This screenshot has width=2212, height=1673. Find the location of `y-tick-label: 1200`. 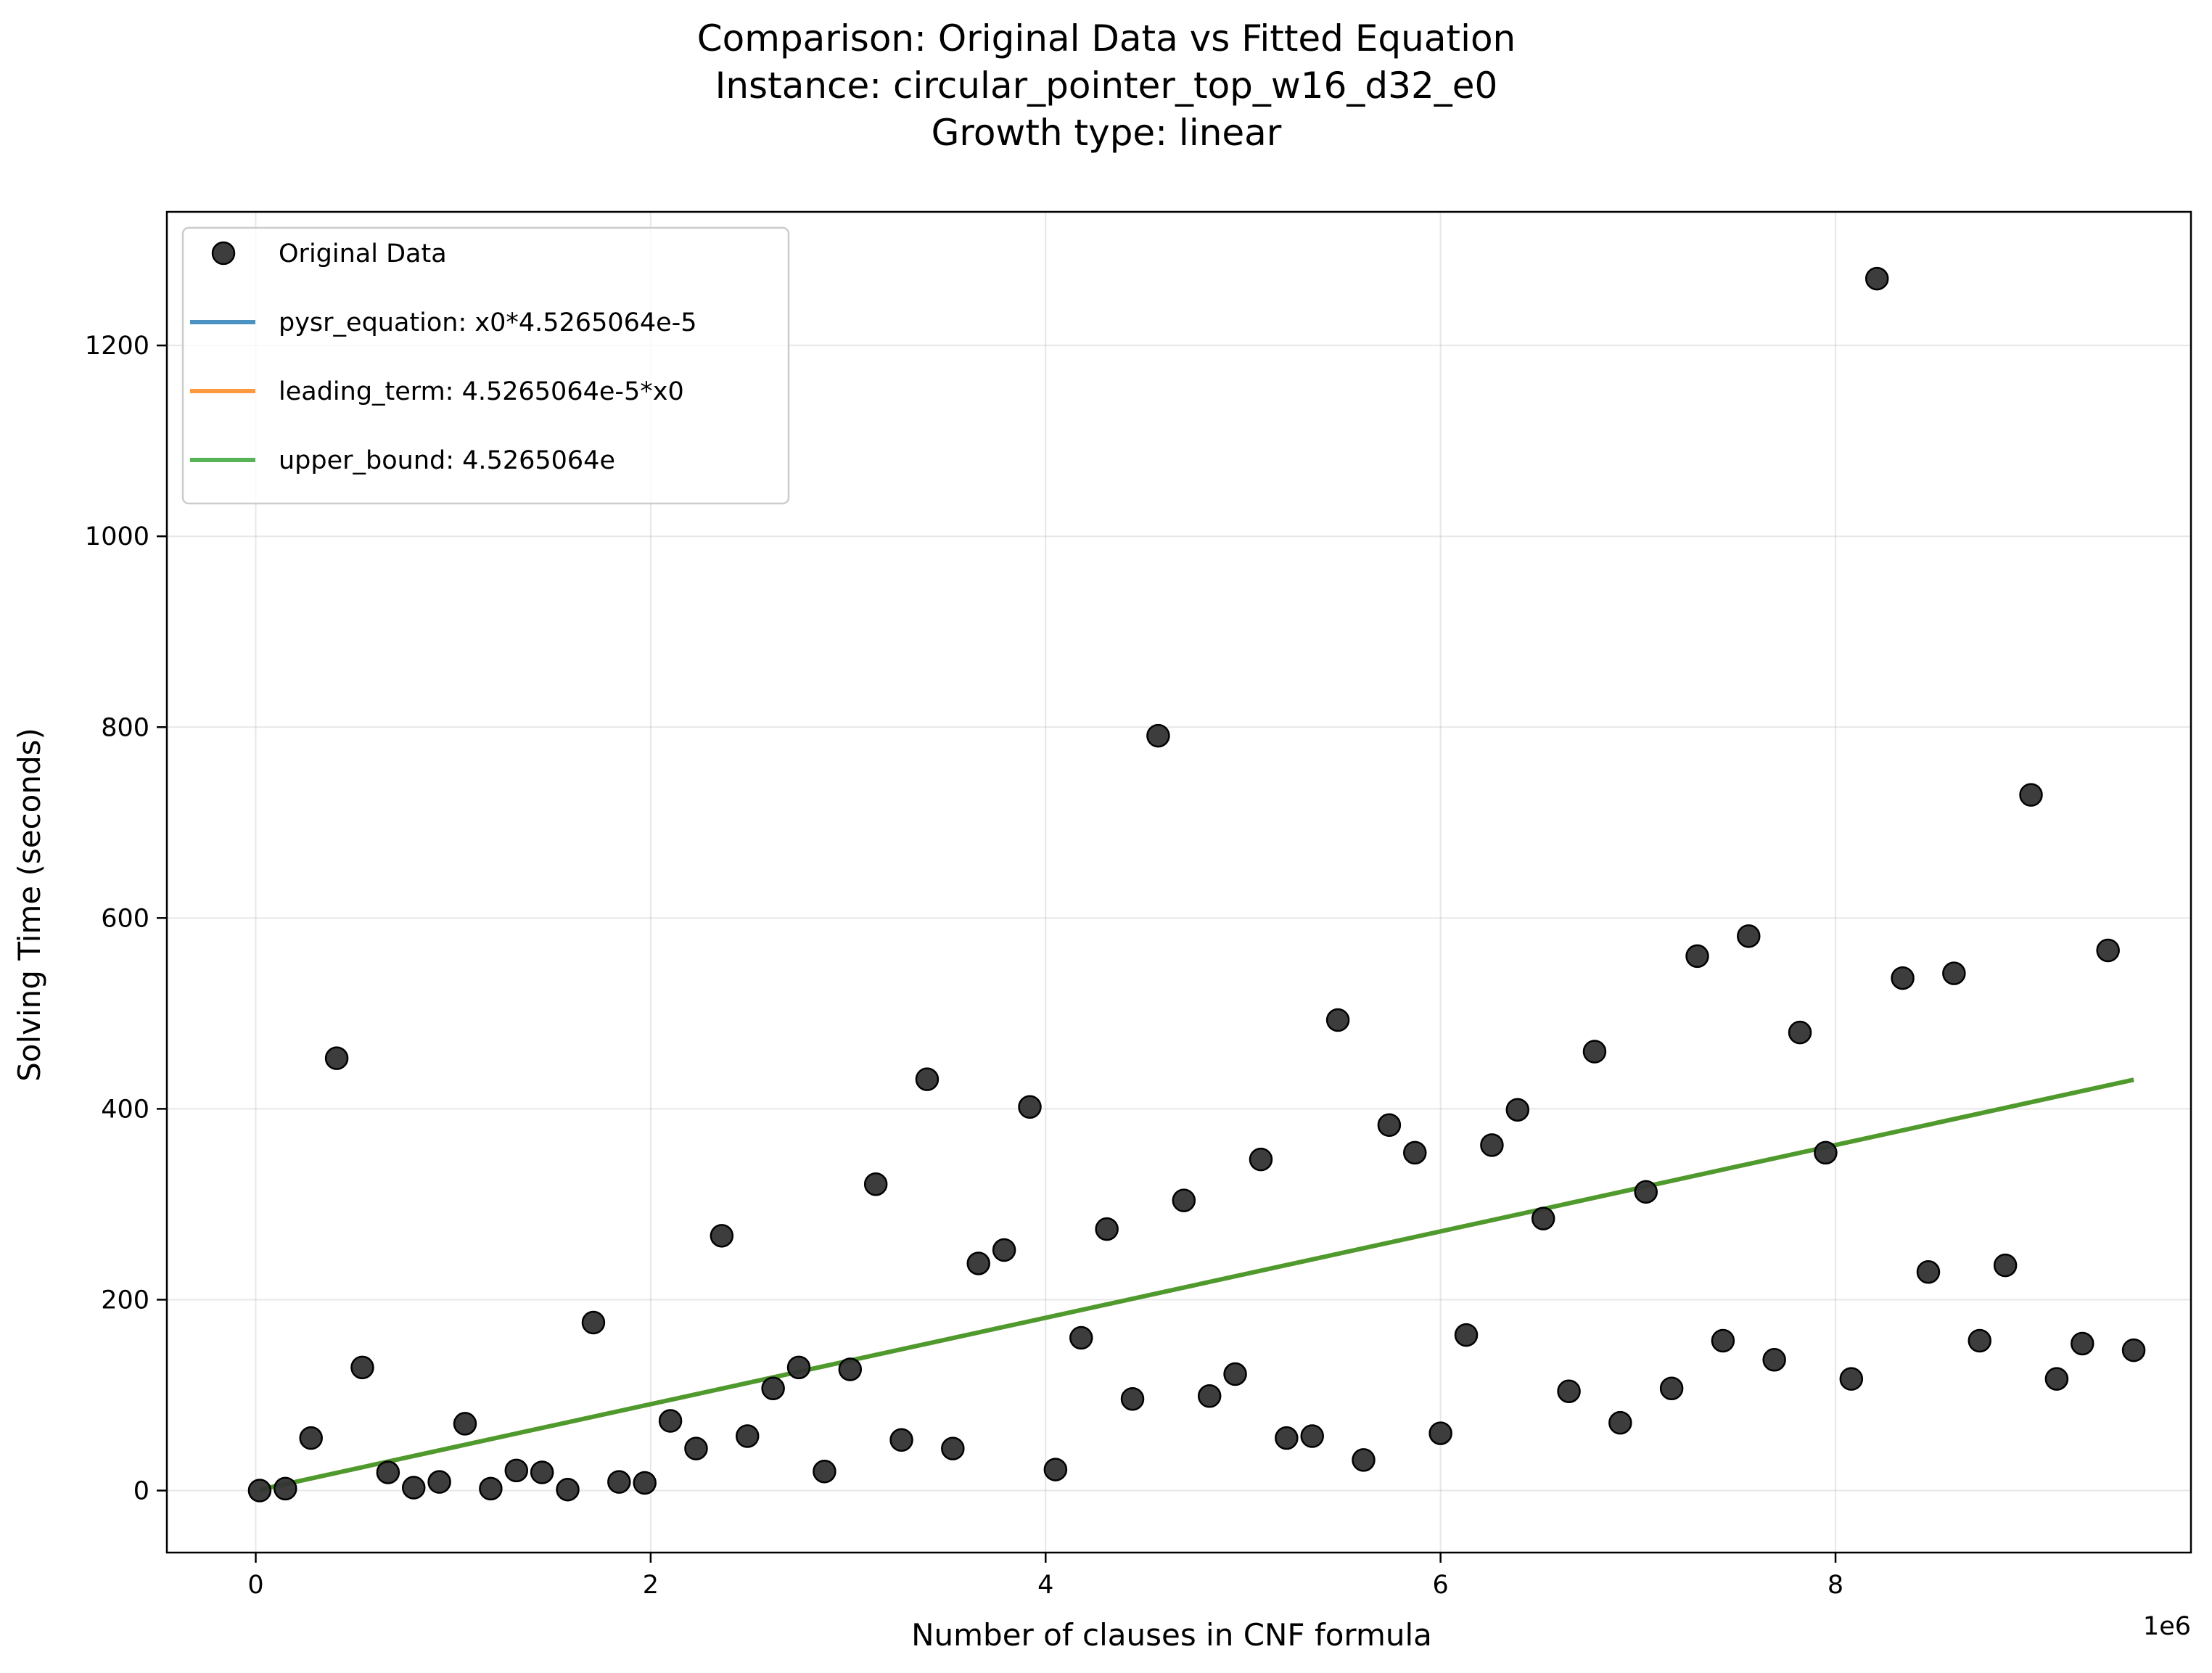

y-tick-label: 1200 is located at coordinates (117, 346).